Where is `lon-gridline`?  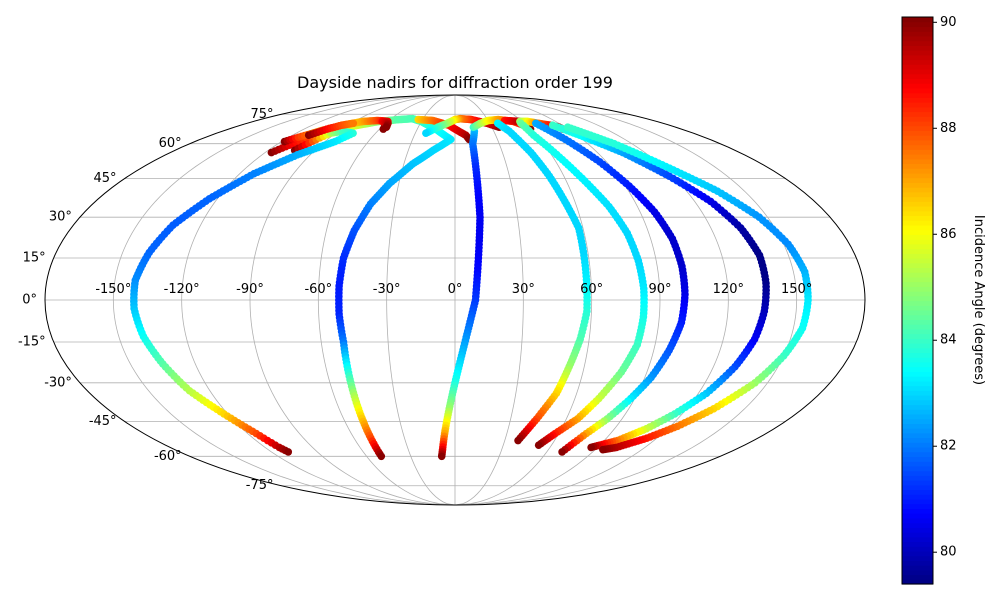
lon-gridline is located at coordinates (421, 300).